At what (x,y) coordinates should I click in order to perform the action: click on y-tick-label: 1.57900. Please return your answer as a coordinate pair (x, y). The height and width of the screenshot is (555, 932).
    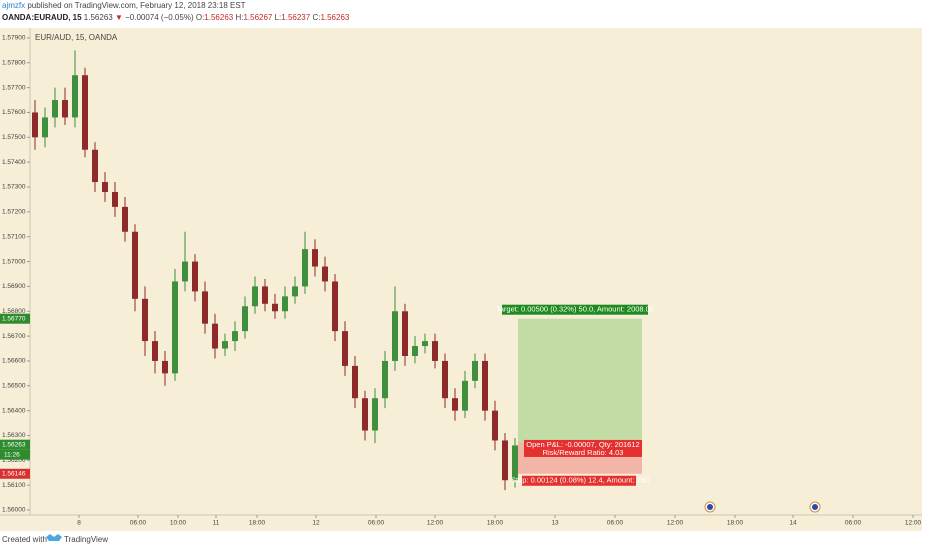
    Looking at the image, I should click on (14, 38).